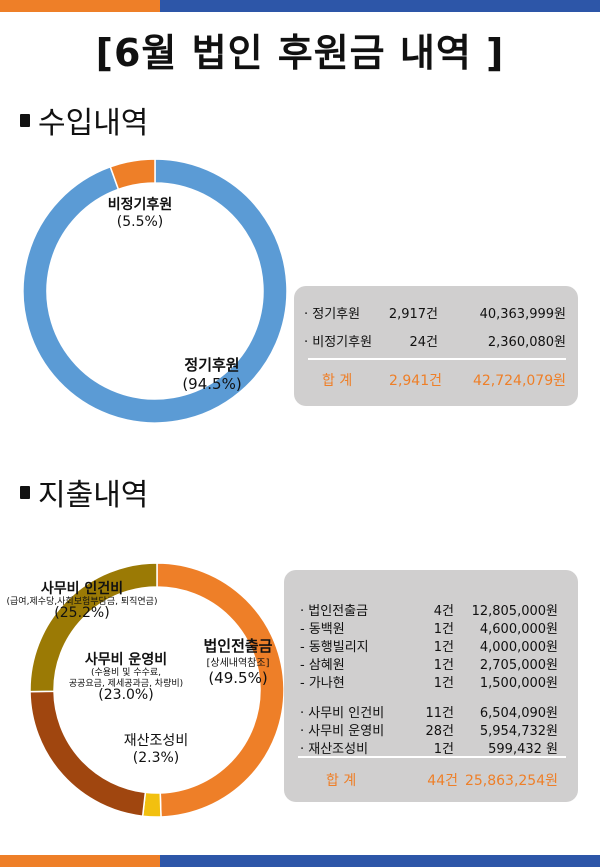 Image resolution: width=600 pixels, height=867 pixels. What do you see at coordinates (334, 749) in the screenshot?
I see `expense-row-label: · 재산조성비` at bounding box center [334, 749].